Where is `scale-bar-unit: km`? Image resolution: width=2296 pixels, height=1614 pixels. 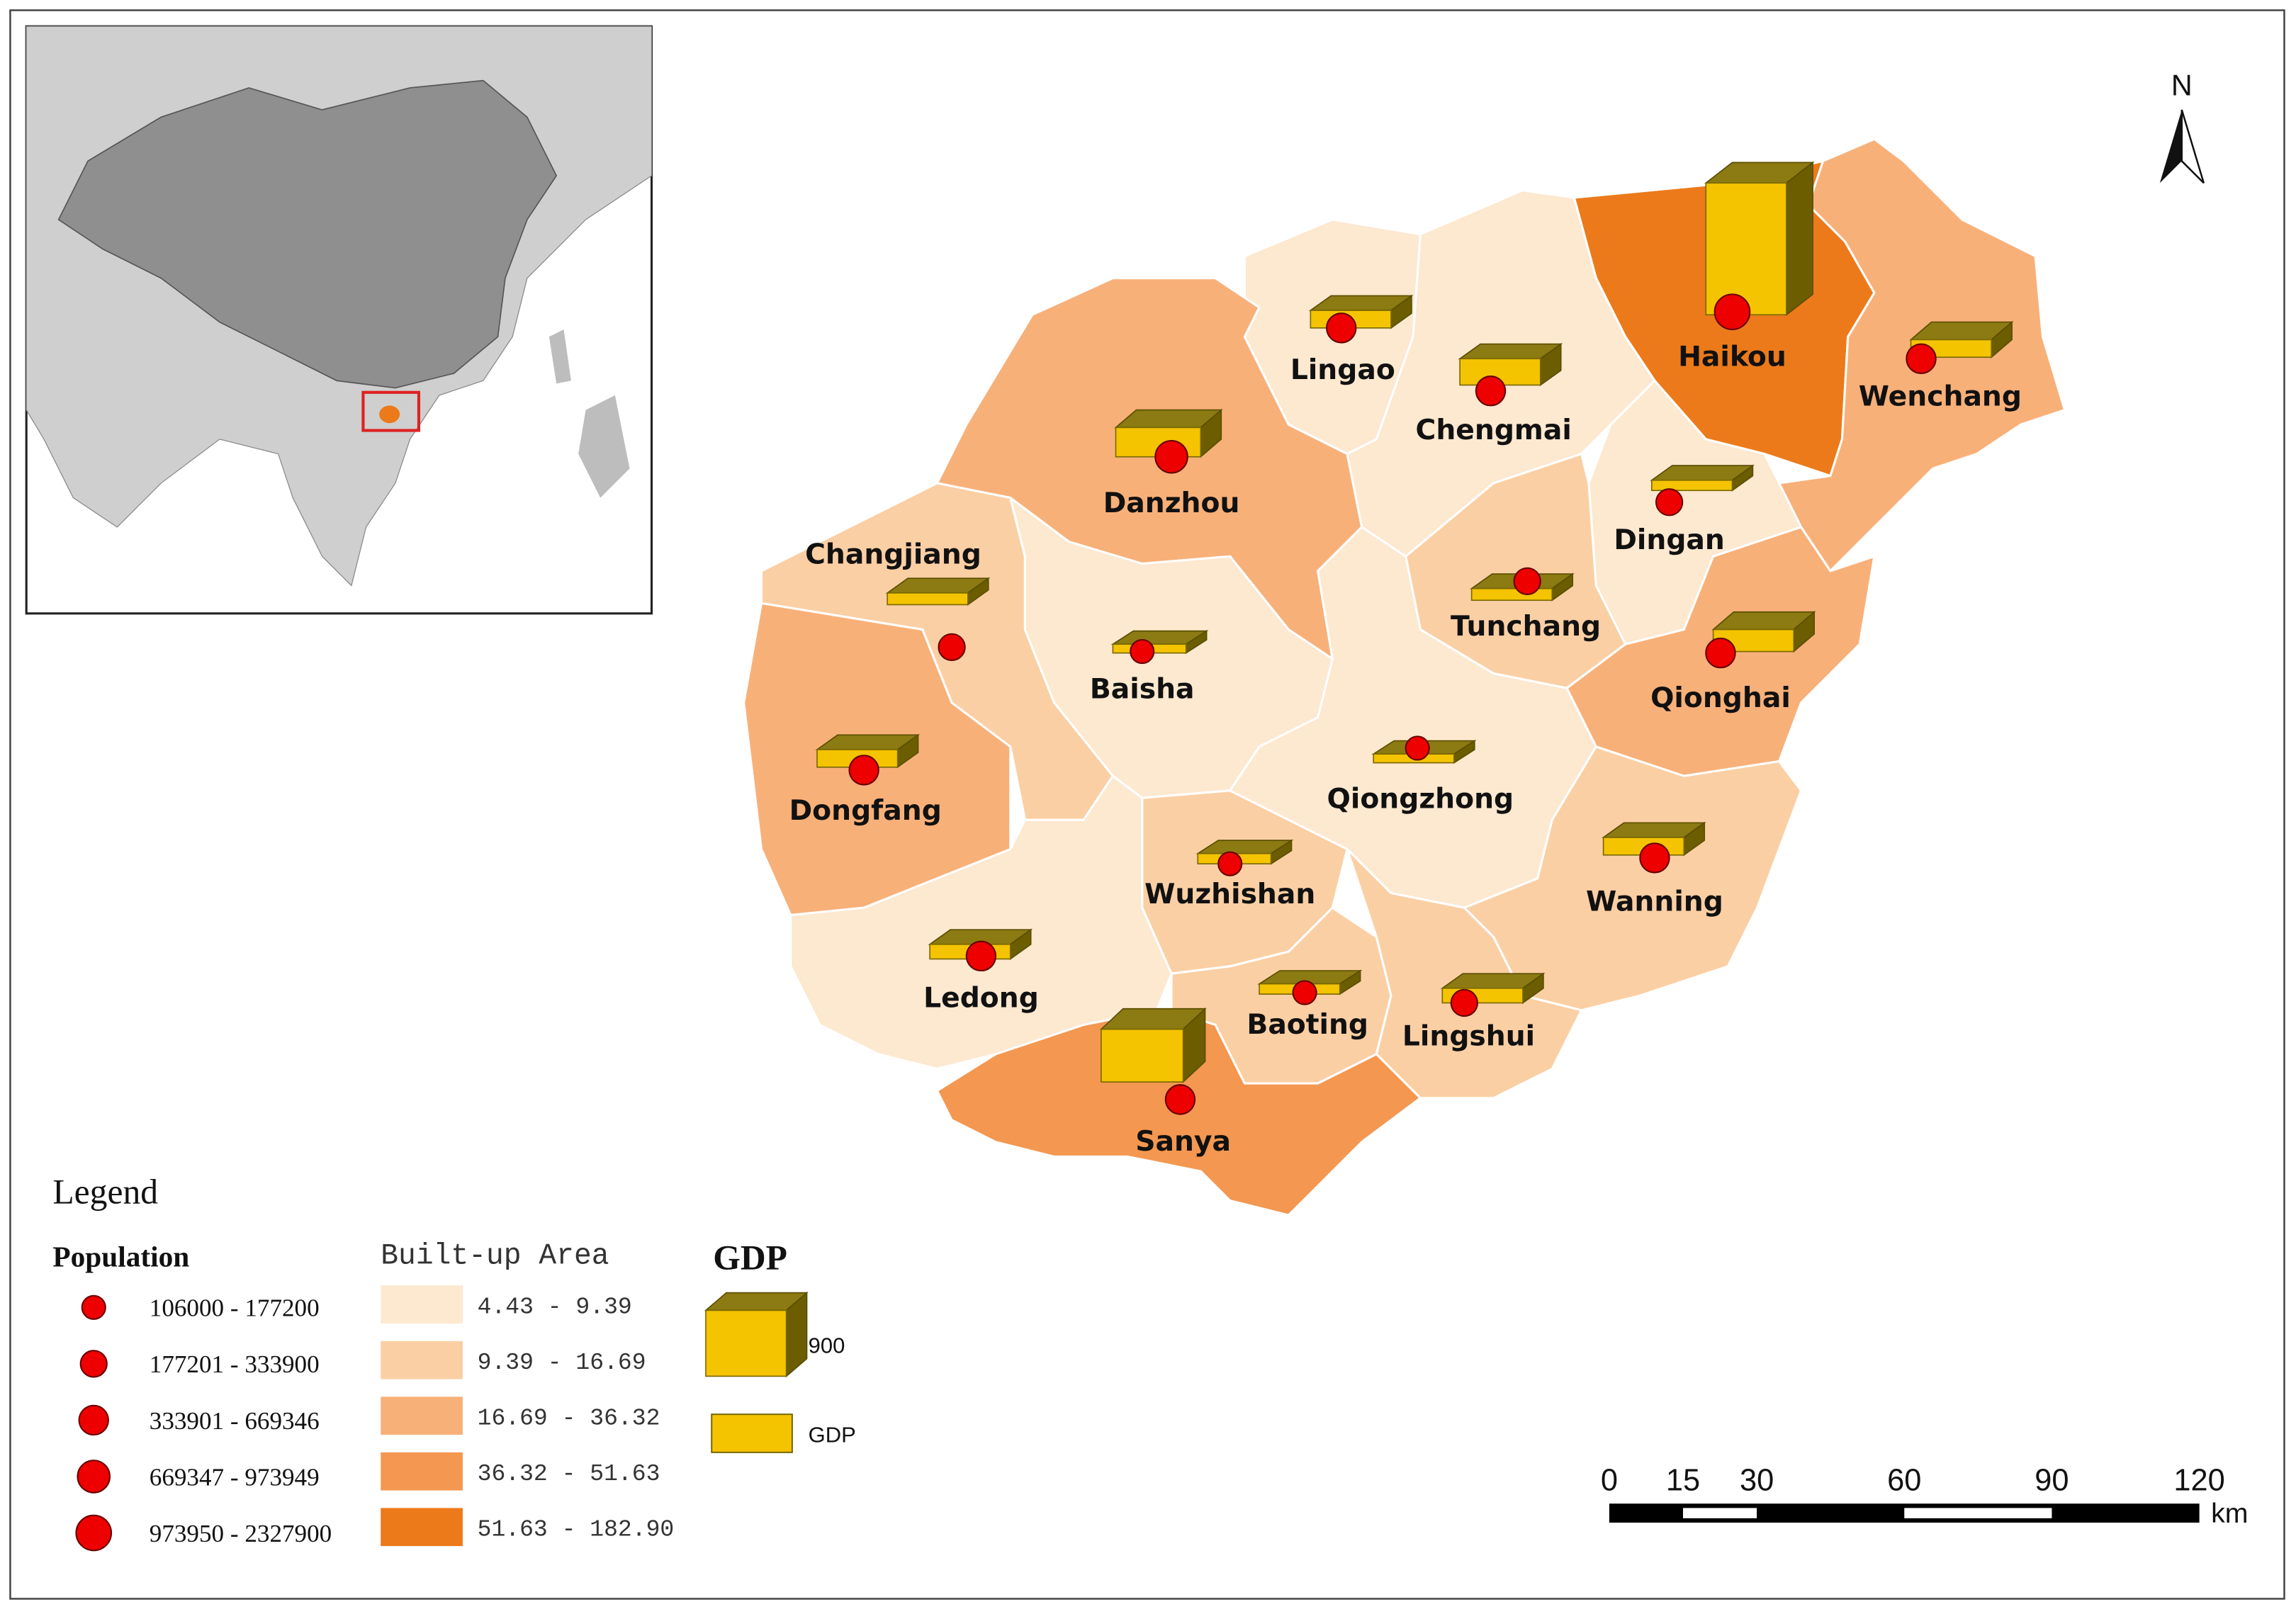 scale-bar-unit: km is located at coordinates (2229, 1513).